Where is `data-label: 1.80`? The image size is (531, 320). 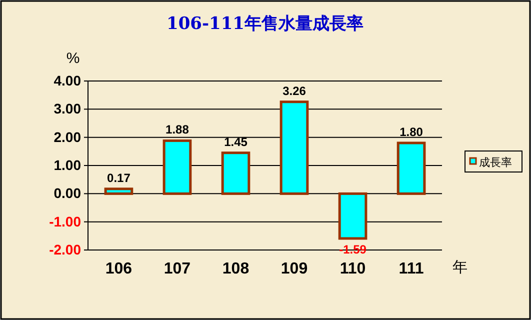
data-label: 1.80 is located at coordinates (412, 131).